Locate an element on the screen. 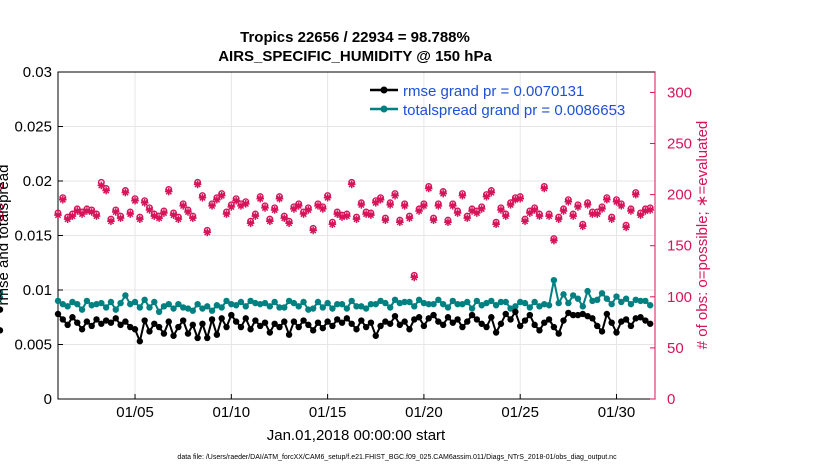 This screenshot has width=830, height=470. y-tick-label-left: 0 is located at coordinates (48, 399).